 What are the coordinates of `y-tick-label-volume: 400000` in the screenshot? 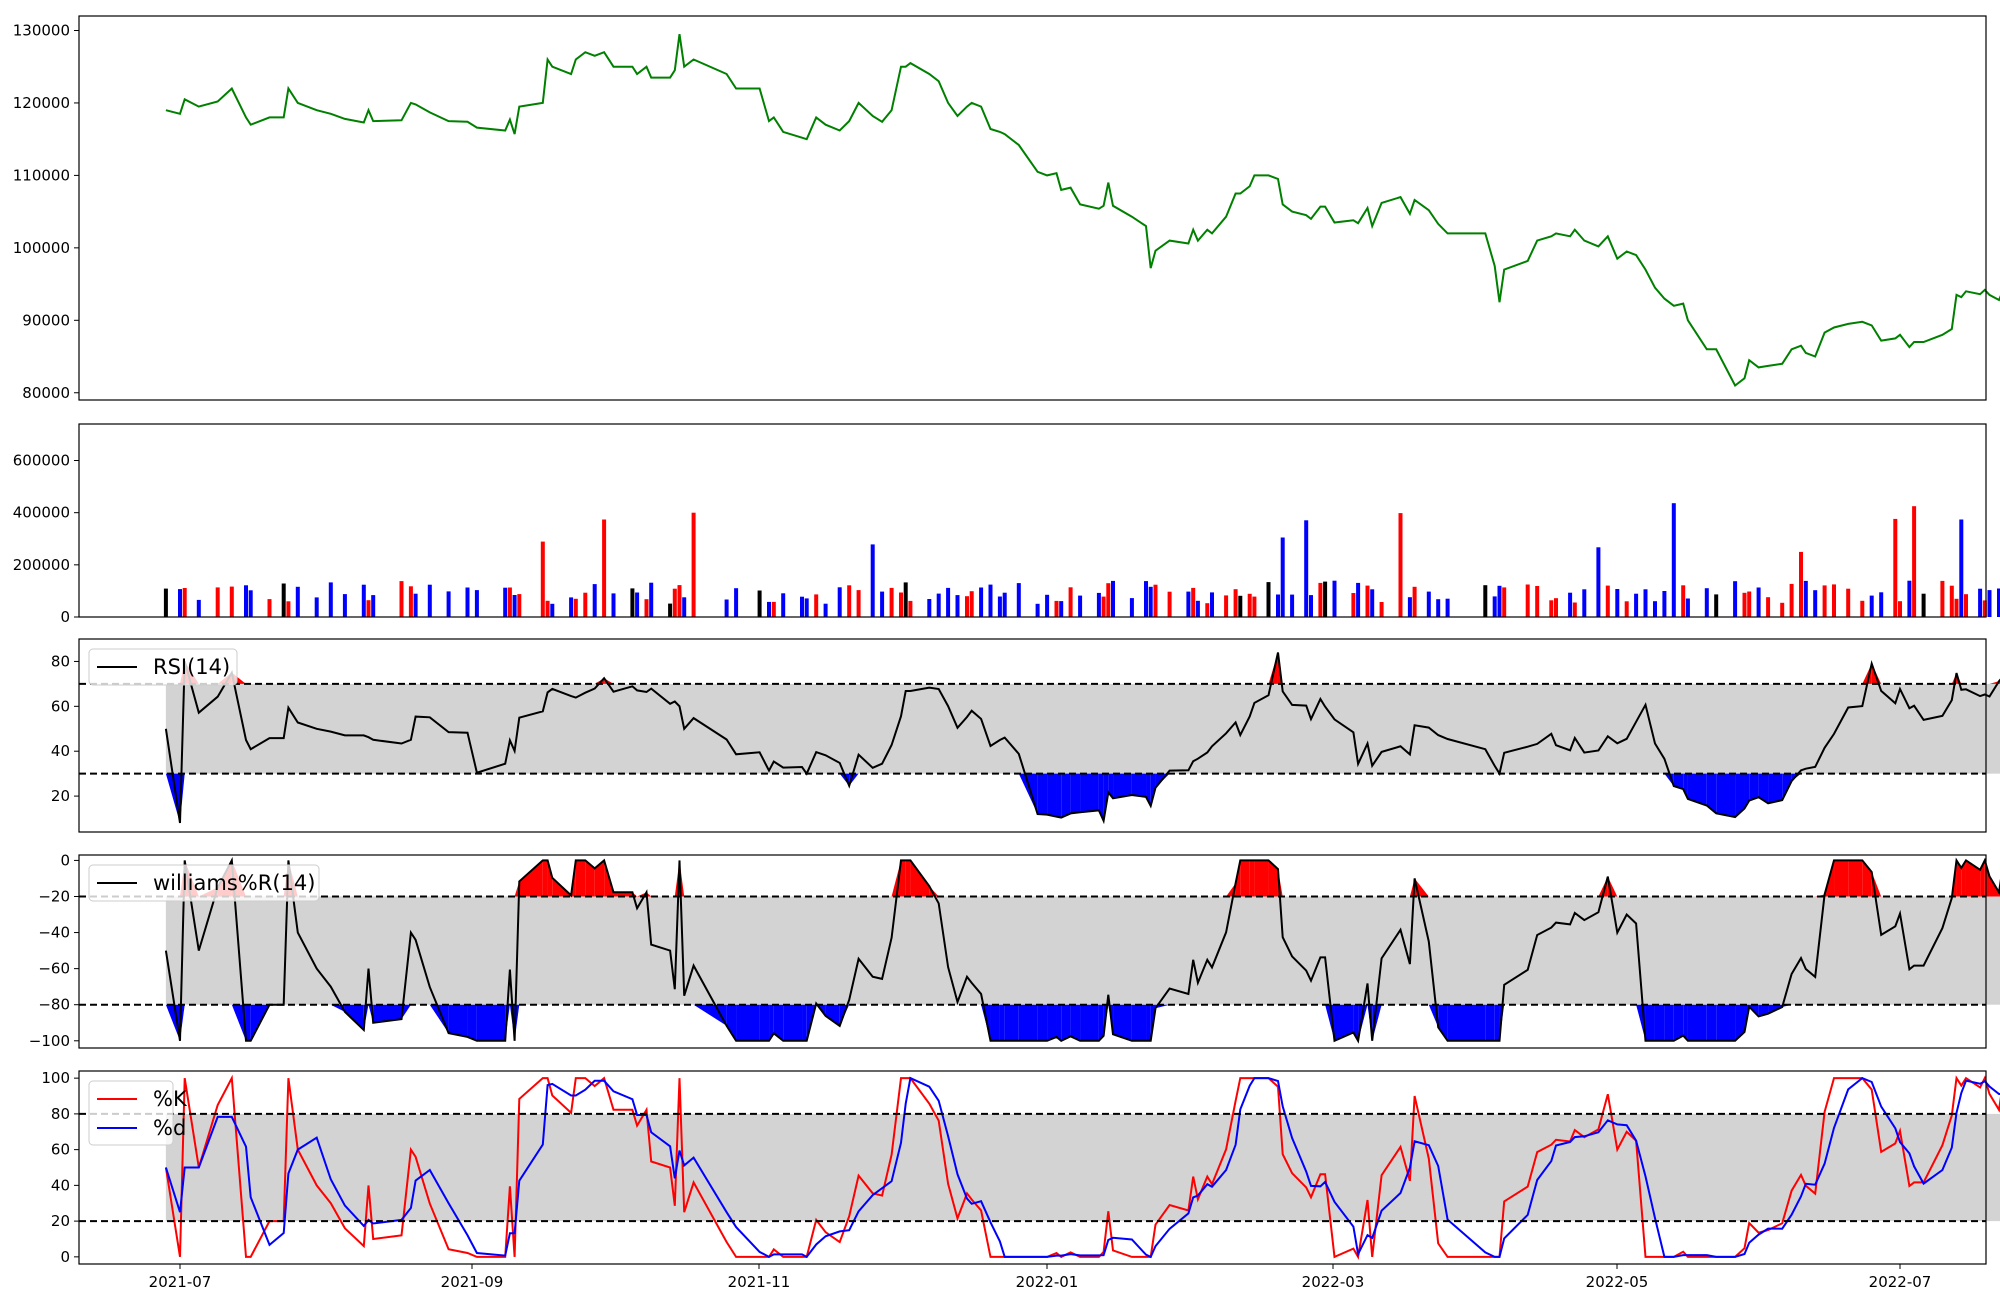 It's located at (41, 513).